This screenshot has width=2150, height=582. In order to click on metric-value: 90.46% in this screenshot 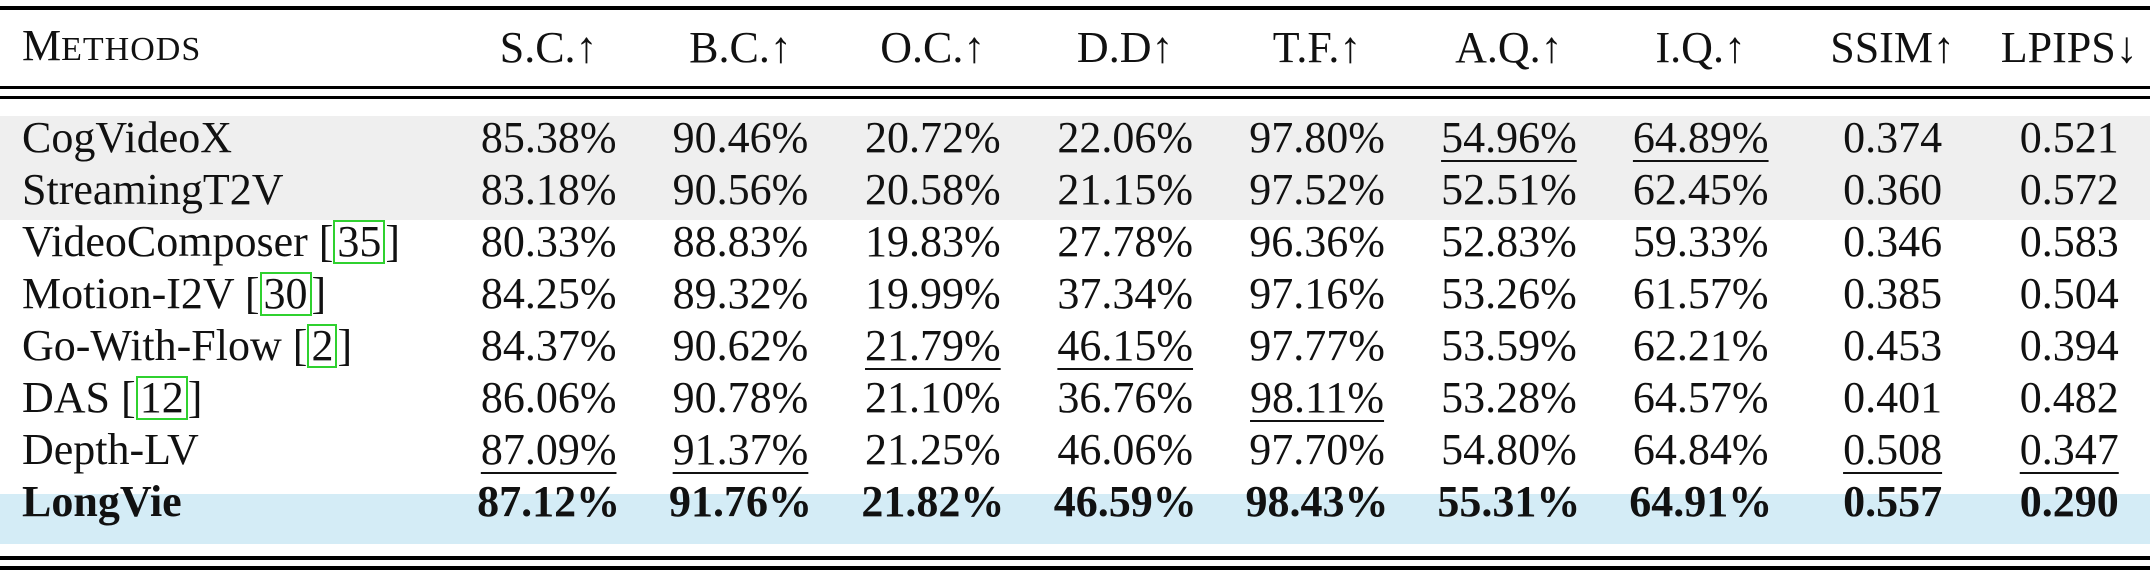, I will do `click(740, 137)`.